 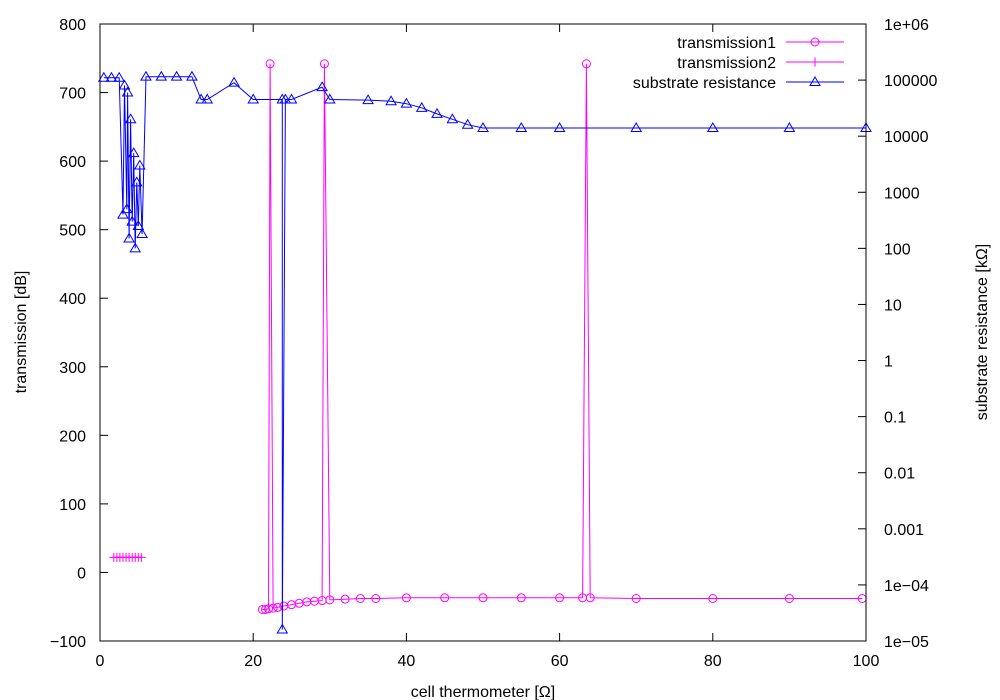 I want to click on y-tick-label: 400, so click(x=72, y=299).